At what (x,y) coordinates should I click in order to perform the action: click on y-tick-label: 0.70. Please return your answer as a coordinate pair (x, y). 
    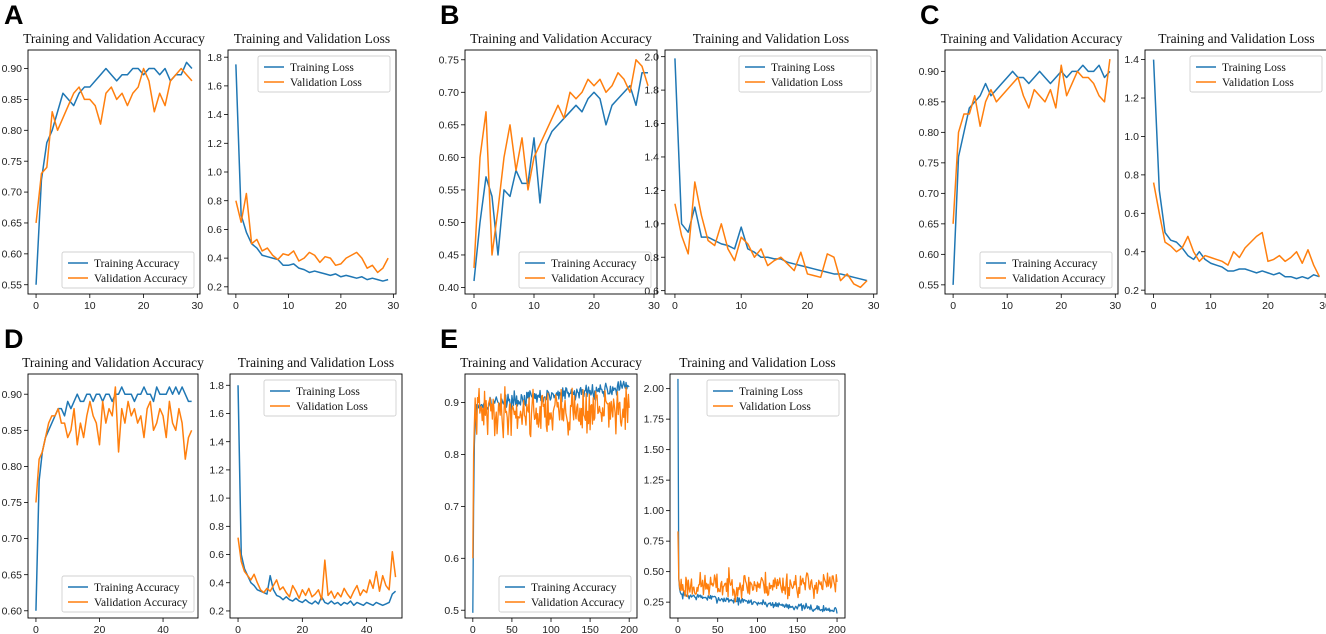
    Looking at the image, I should click on (12, 539).